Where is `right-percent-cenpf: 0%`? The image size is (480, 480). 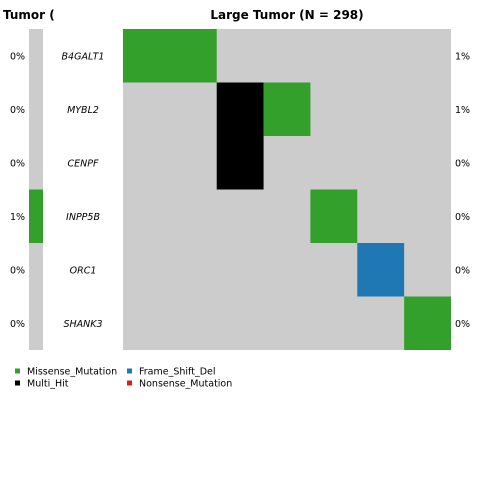 right-percent-cenpf: 0% is located at coordinates (462, 163).